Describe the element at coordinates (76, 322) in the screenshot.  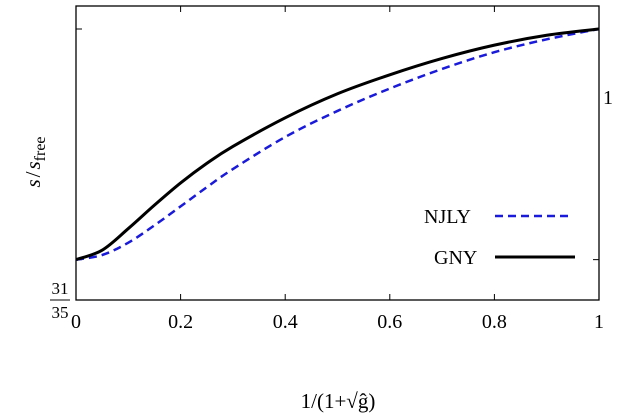
I see `x-tick-label-0: 0` at that location.